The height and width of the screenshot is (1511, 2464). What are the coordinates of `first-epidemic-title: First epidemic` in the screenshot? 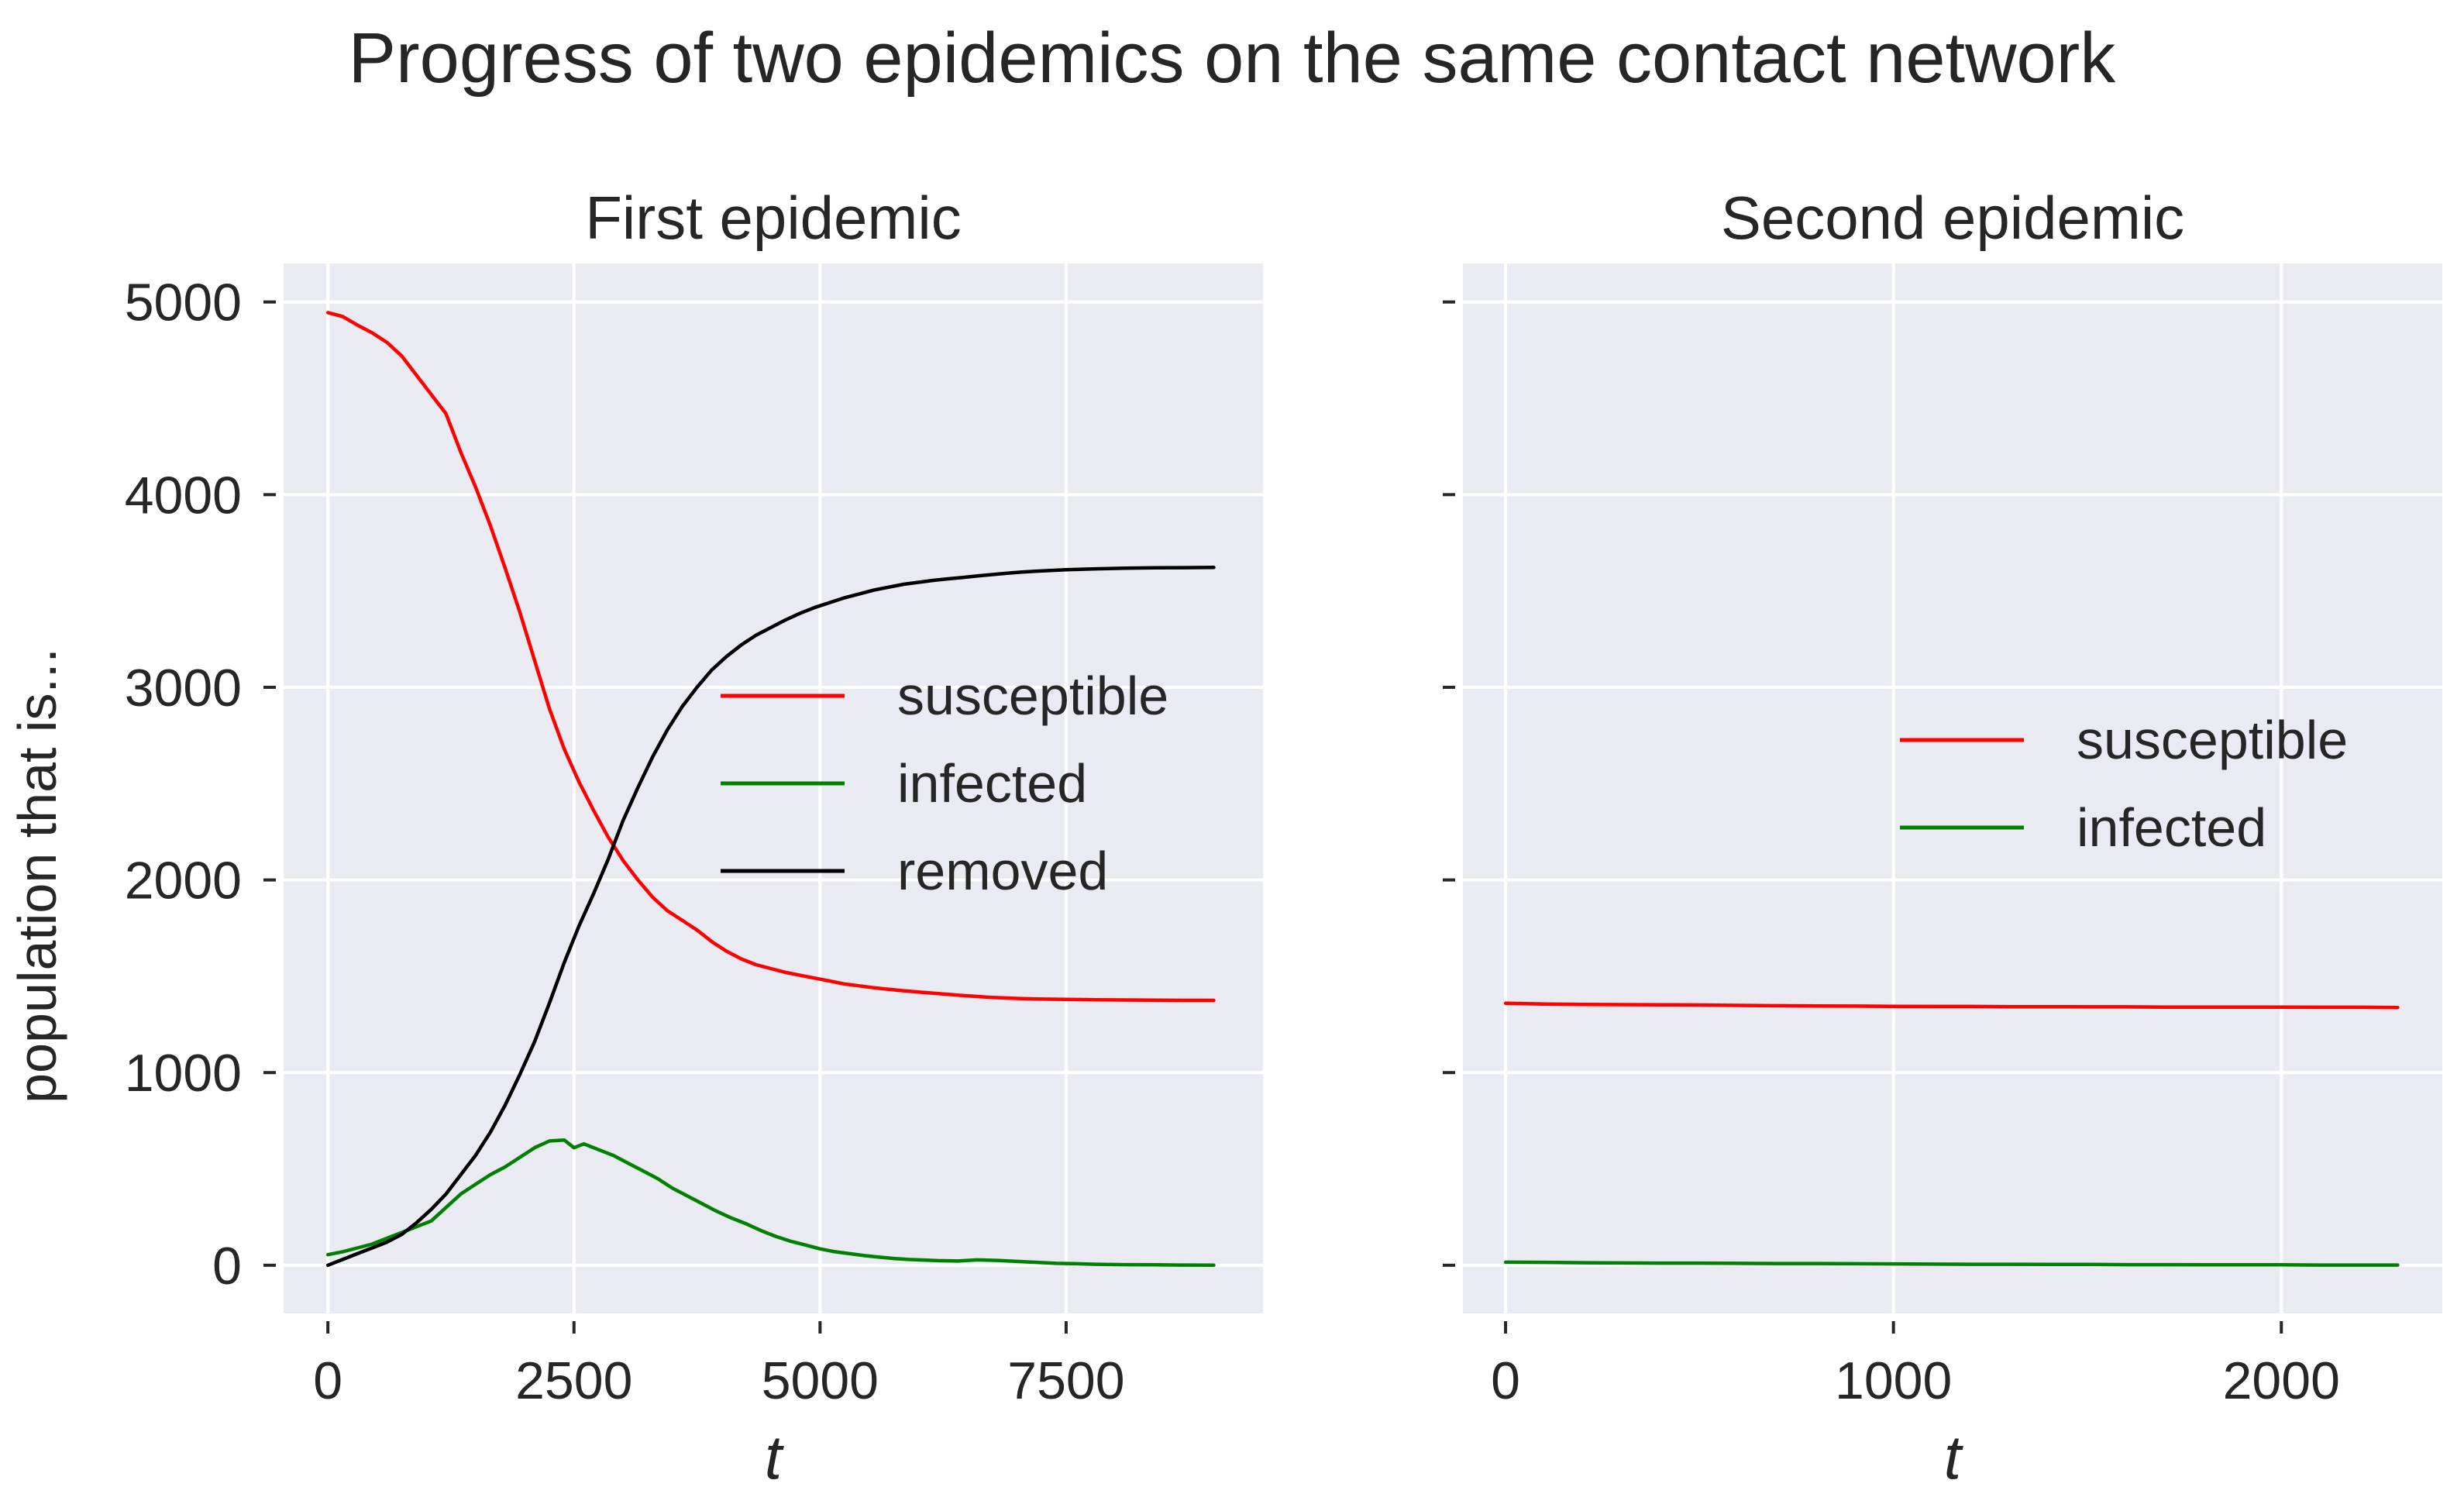 It's located at (773, 218).